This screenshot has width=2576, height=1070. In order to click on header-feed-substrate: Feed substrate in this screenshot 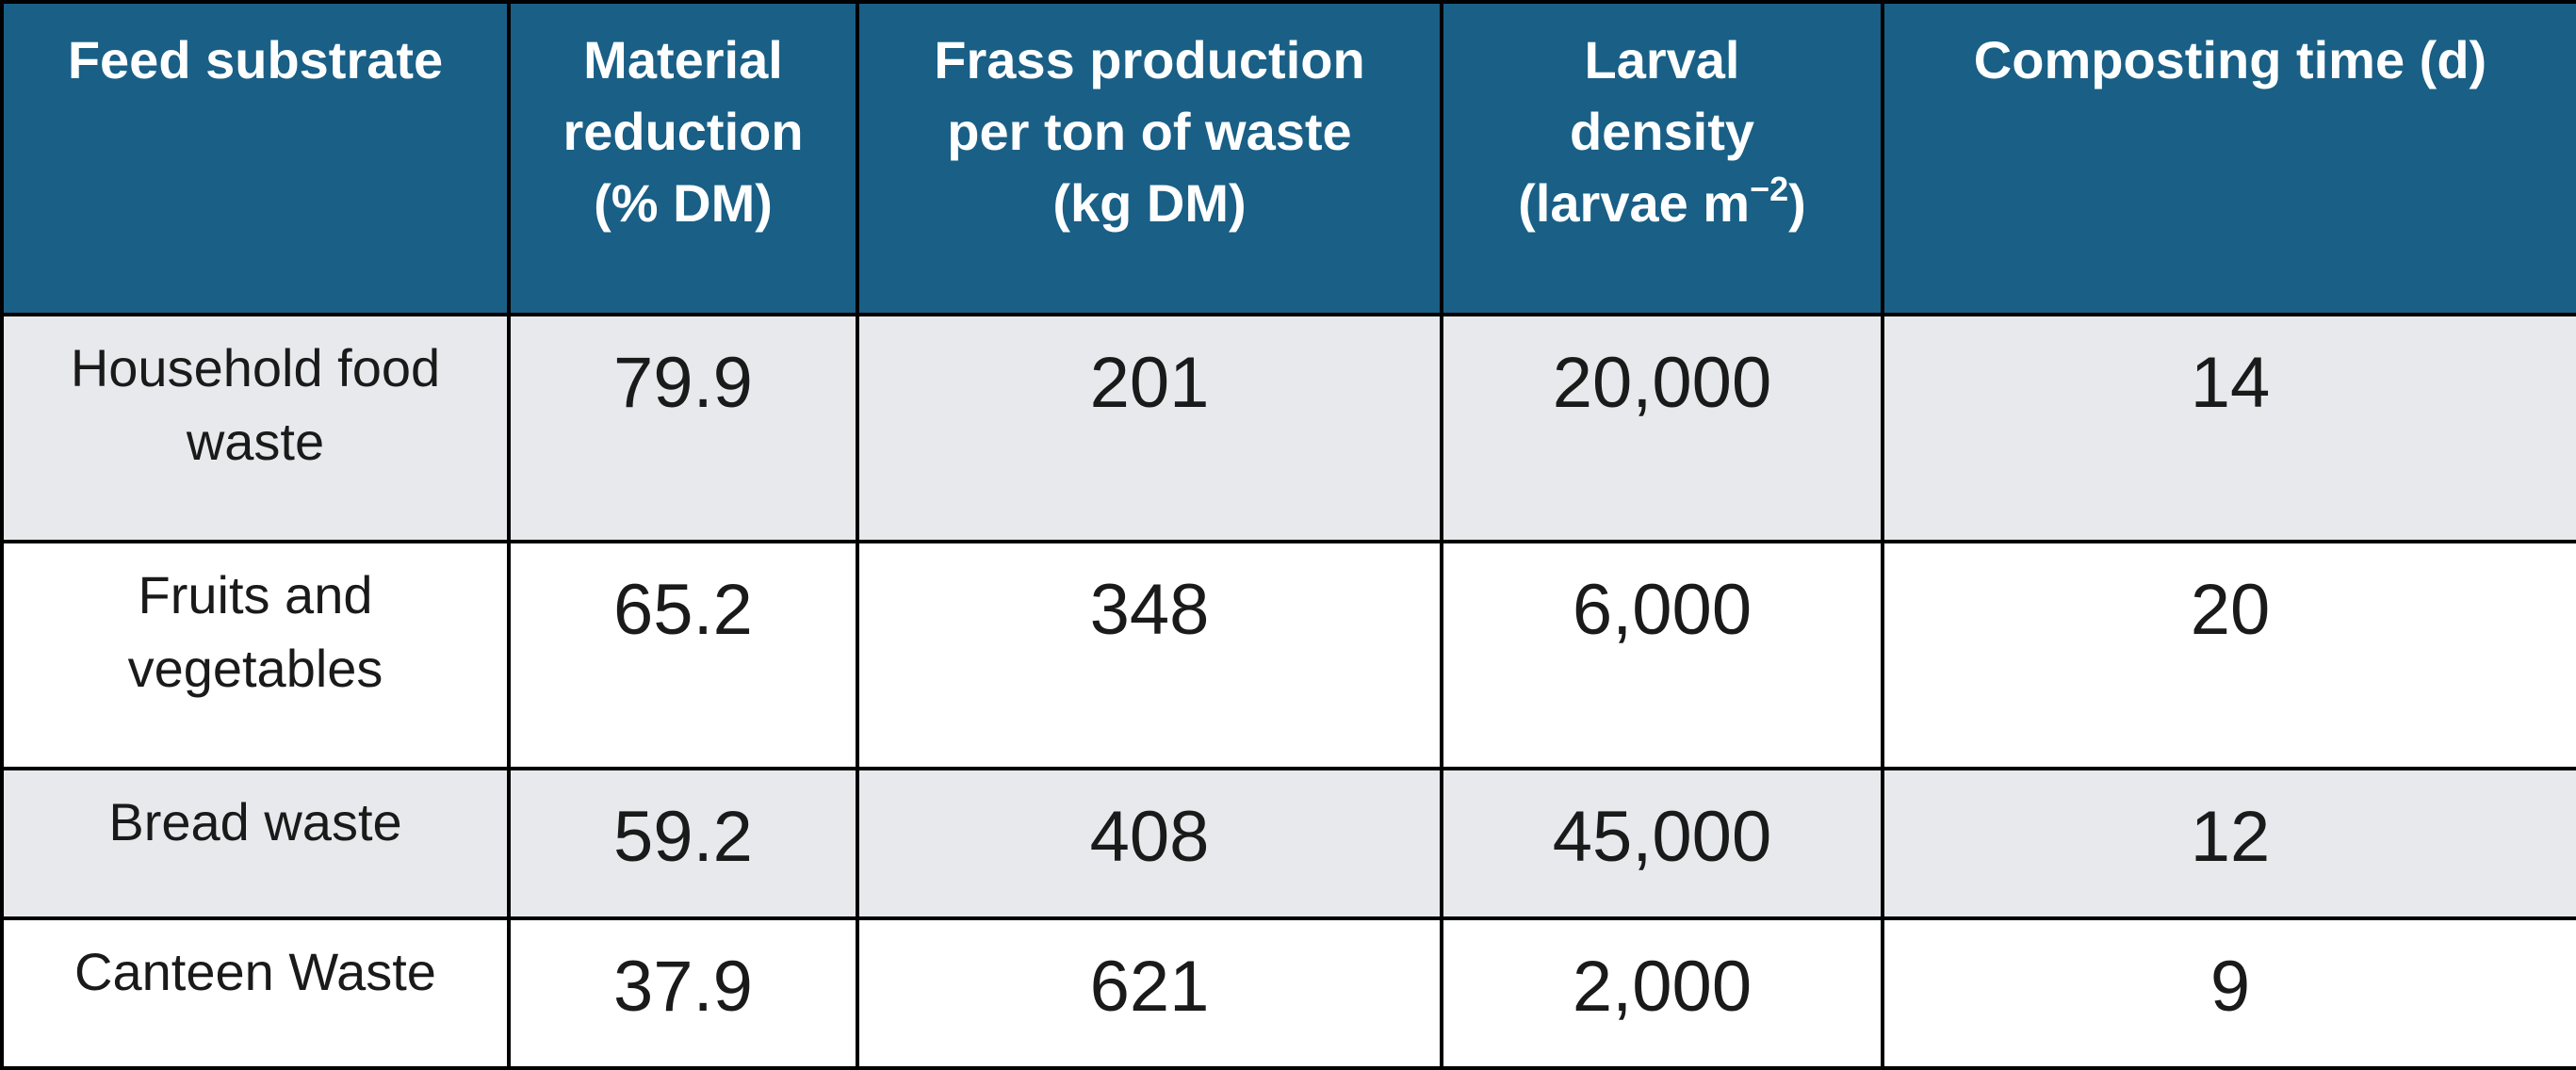, I will do `click(255, 158)`.